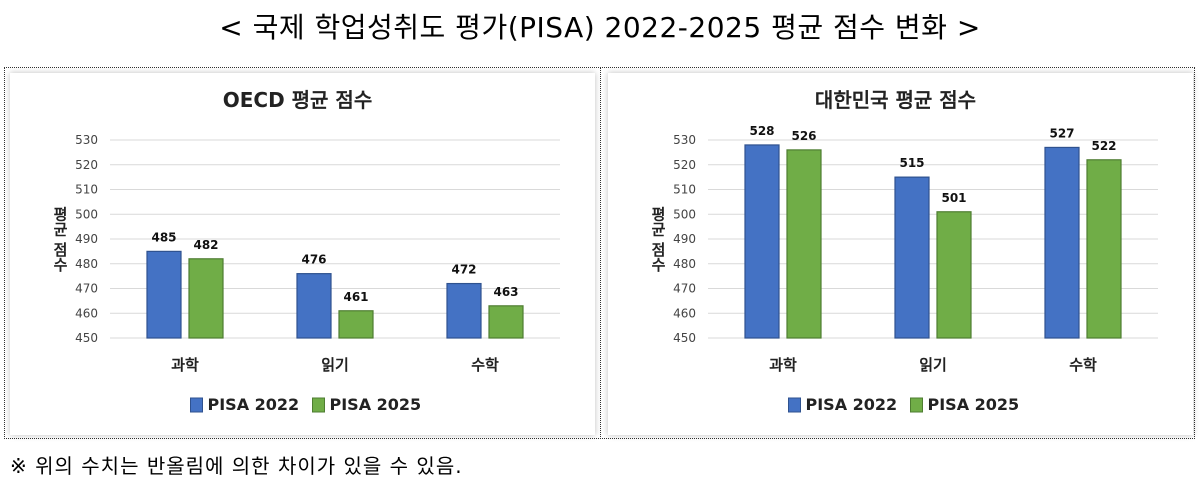 This screenshot has height=483, width=1200. What do you see at coordinates (355, 297) in the screenshot?
I see `data-label: 461` at bounding box center [355, 297].